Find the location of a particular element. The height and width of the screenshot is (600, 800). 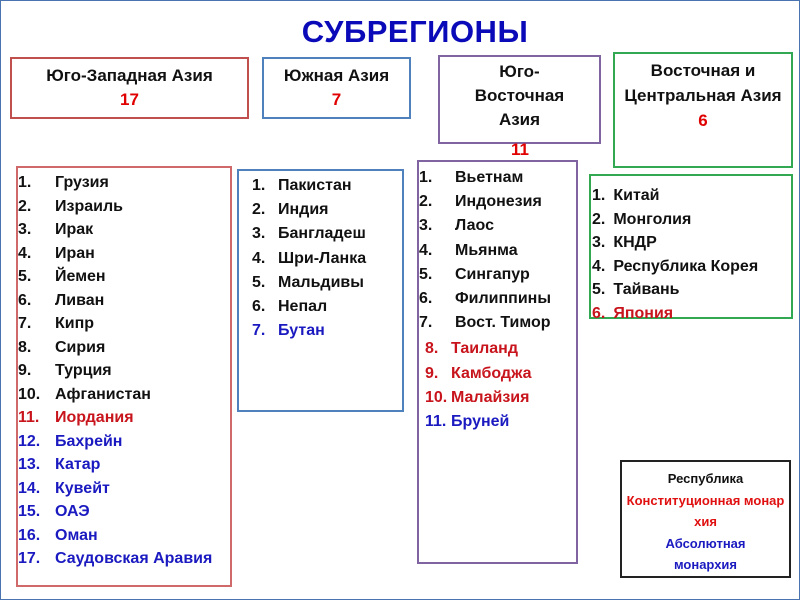

item-name: Оман is located at coordinates (76, 535).